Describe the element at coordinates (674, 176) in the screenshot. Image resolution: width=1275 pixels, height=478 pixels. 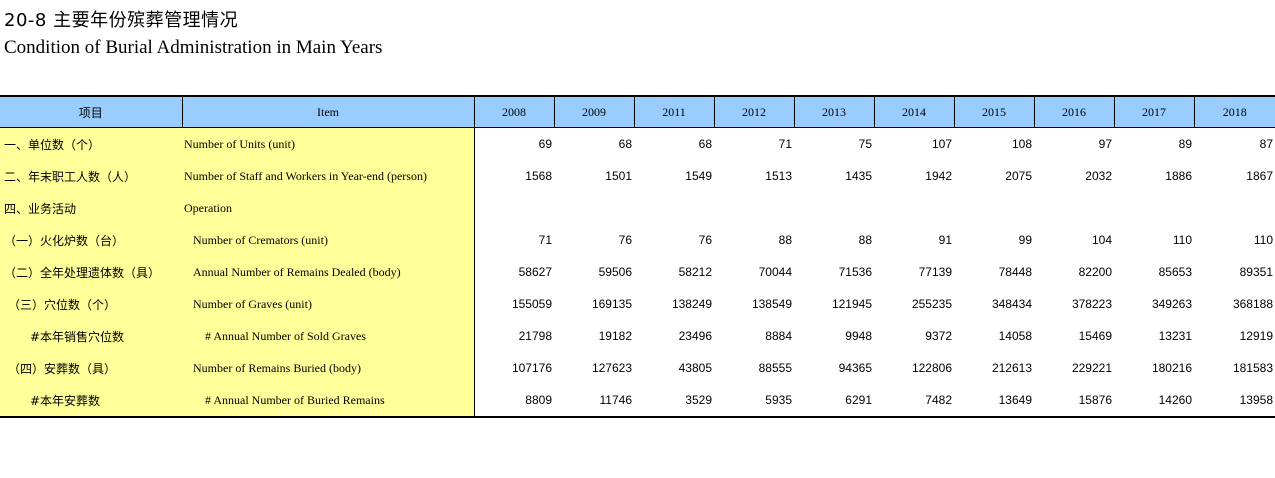
I see `value-cell: 1549` at that location.